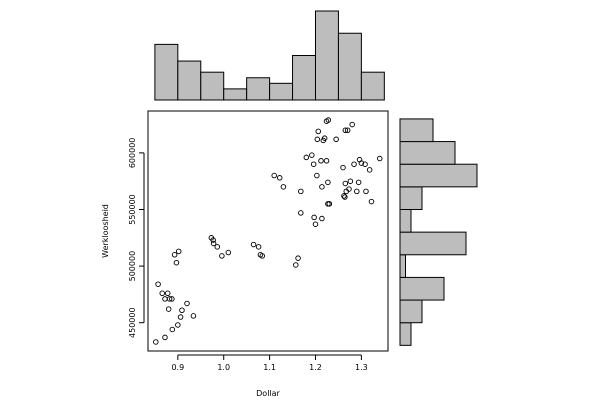  What do you see at coordinates (269, 367) in the screenshot?
I see `x-tick-label: 1.1` at bounding box center [269, 367].